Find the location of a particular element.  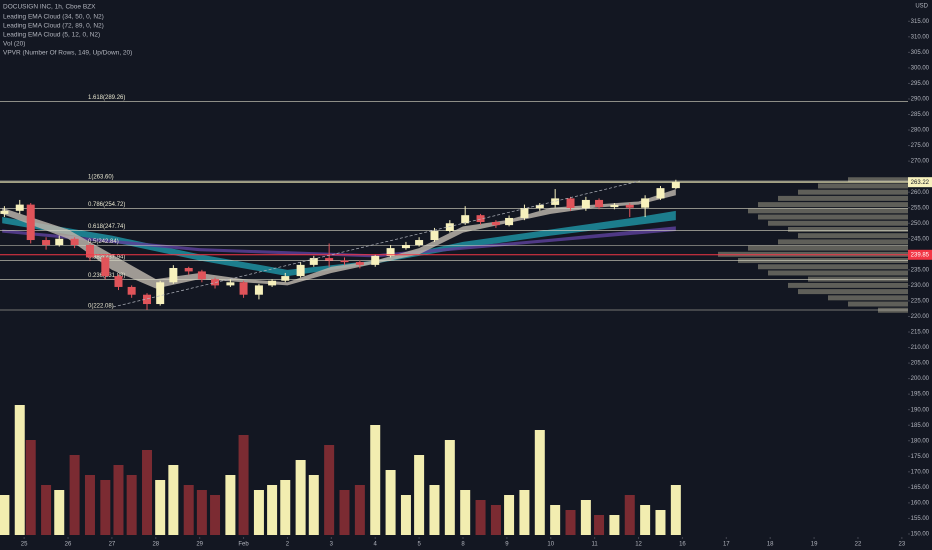

y-tick-label: 165.00 is located at coordinates (920, 488).